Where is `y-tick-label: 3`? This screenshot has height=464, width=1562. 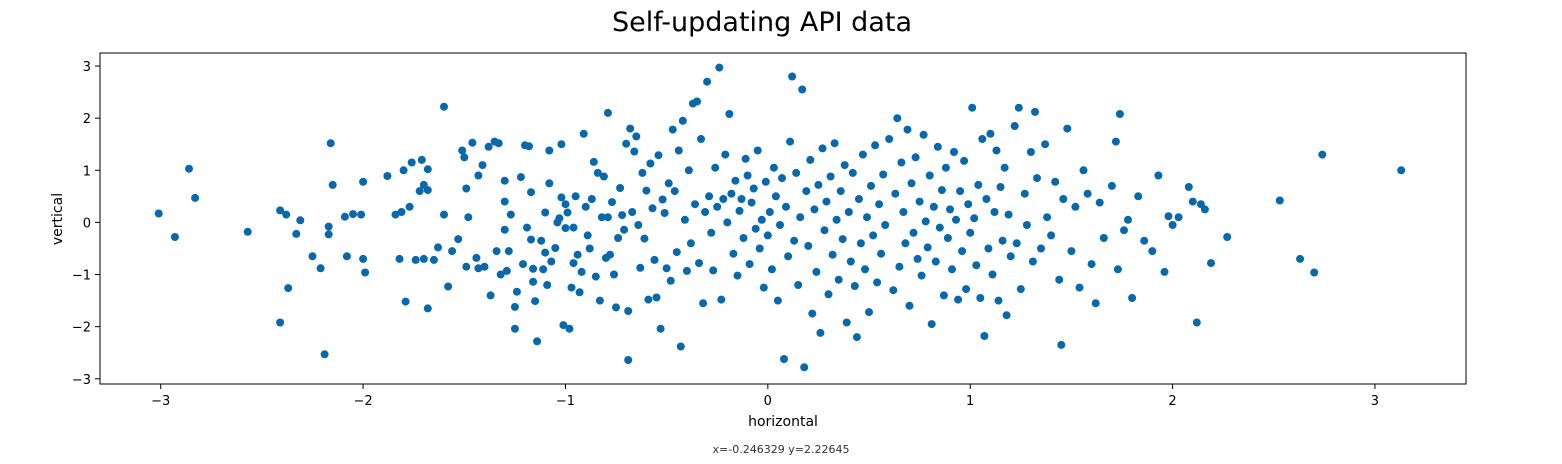 y-tick-label: 3 is located at coordinates (87, 67).